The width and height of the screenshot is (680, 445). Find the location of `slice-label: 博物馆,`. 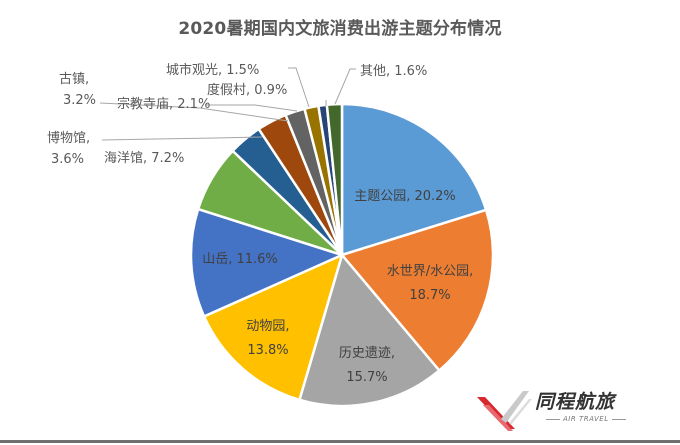

slice-label: 博物馆, is located at coordinates (68, 138).